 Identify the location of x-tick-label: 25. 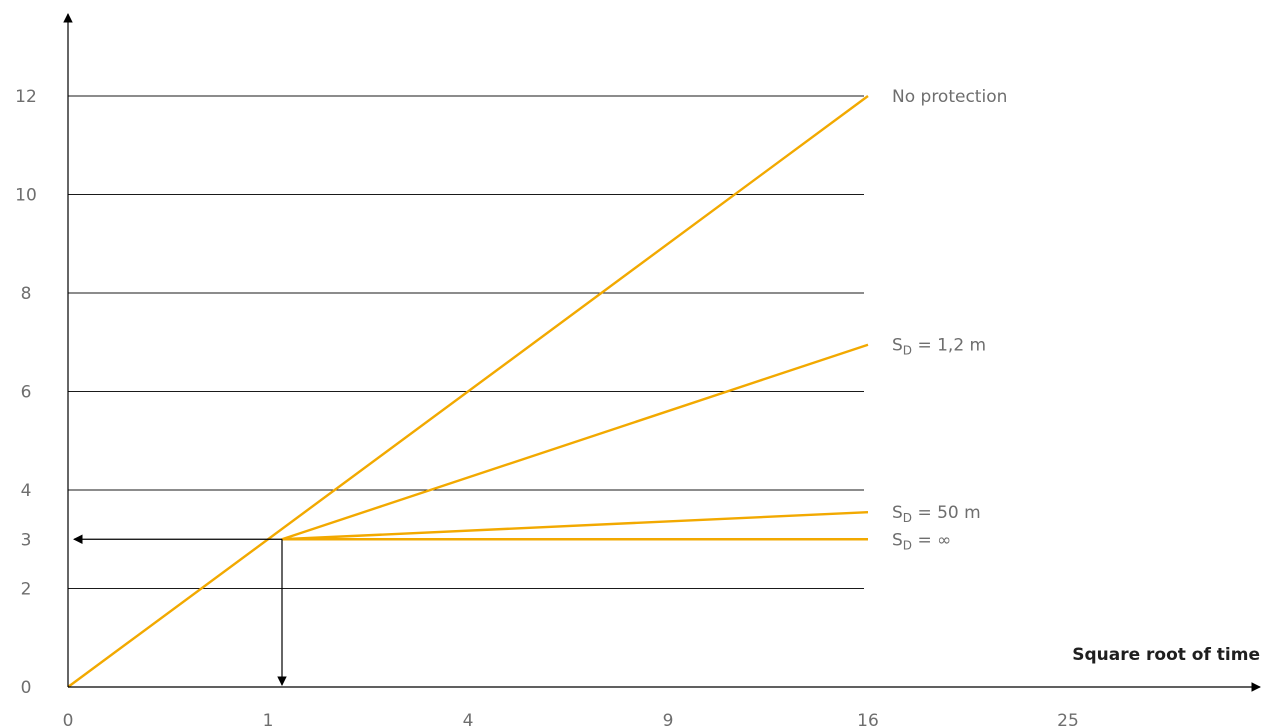
(1068, 719).